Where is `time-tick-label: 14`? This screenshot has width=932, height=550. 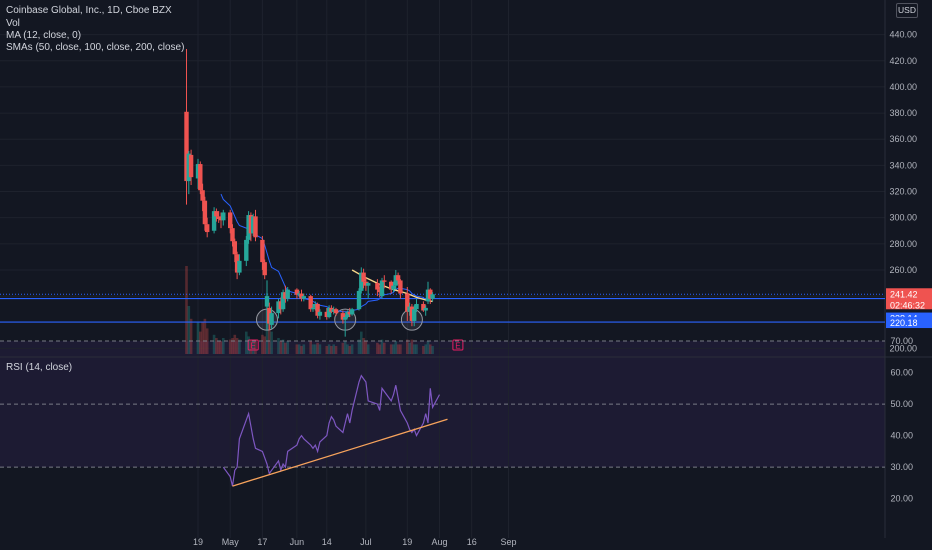 time-tick-label: 14 is located at coordinates (327, 542).